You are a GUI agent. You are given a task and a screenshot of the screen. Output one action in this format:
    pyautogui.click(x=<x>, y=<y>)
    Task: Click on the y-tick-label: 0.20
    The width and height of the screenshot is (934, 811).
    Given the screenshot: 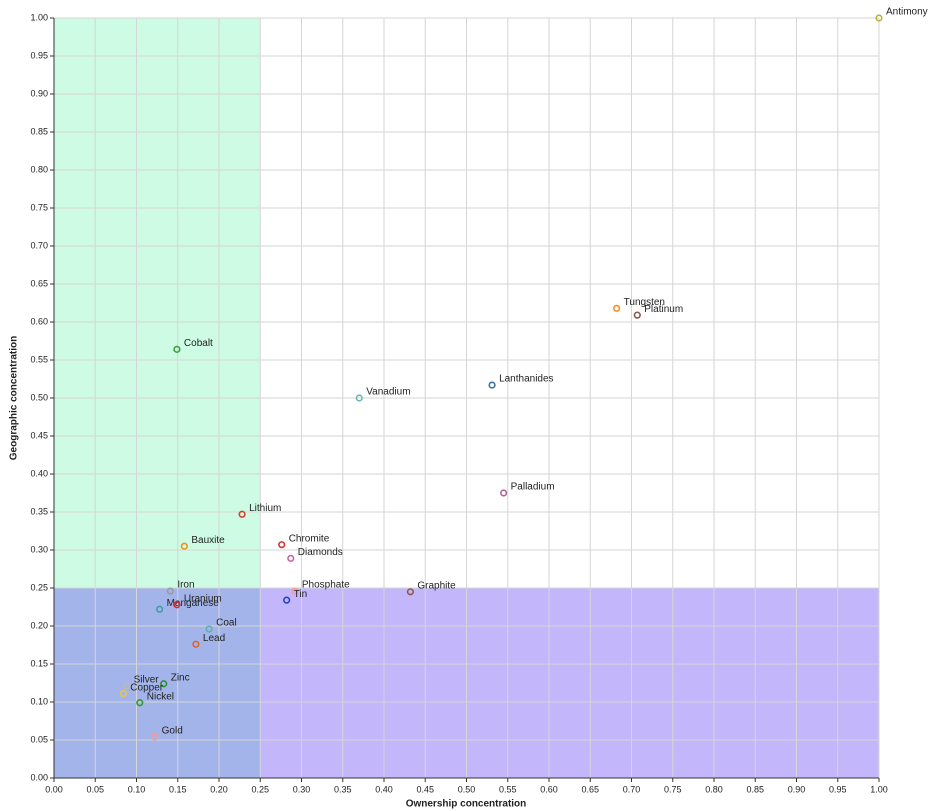 What is the action you would take?
    pyautogui.click(x=39, y=625)
    